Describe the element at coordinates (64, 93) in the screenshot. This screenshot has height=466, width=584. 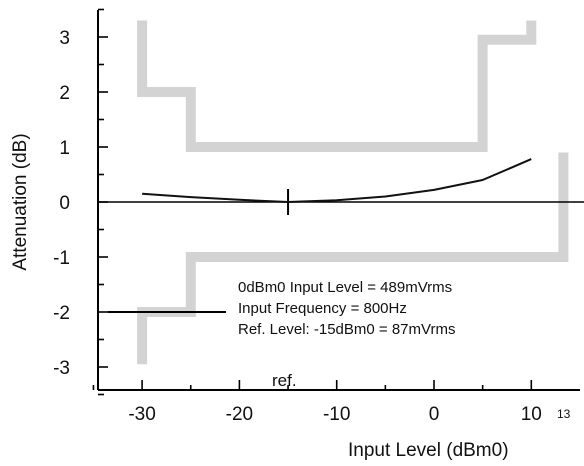
I see `y-tick-label: 2` at that location.